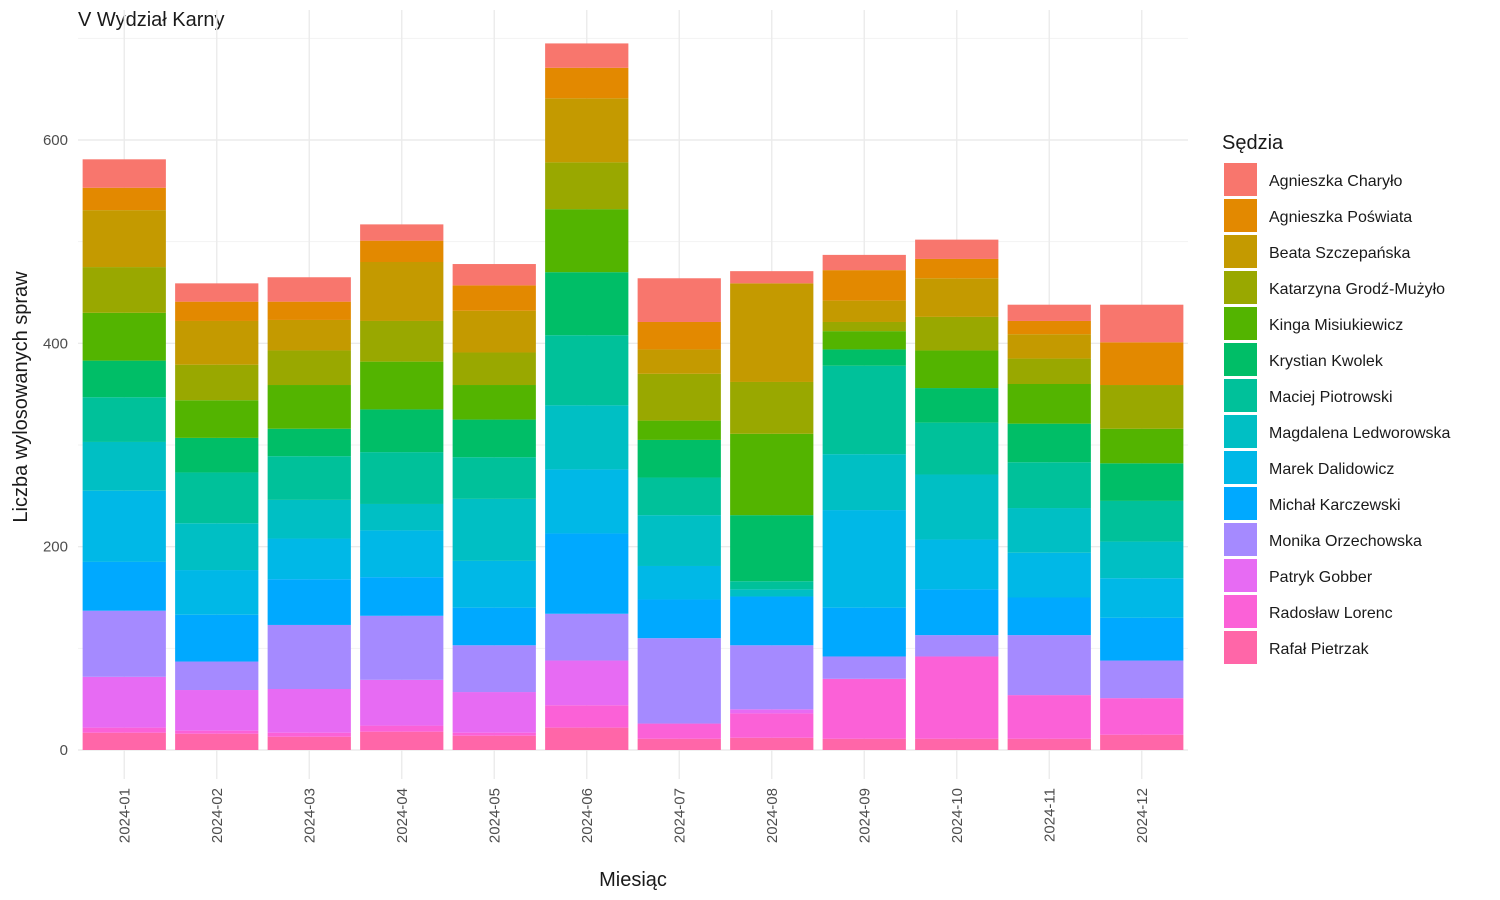  What do you see at coordinates (1360, 433) in the screenshot?
I see `legend-label: Magdalena Ledworowska` at bounding box center [1360, 433].